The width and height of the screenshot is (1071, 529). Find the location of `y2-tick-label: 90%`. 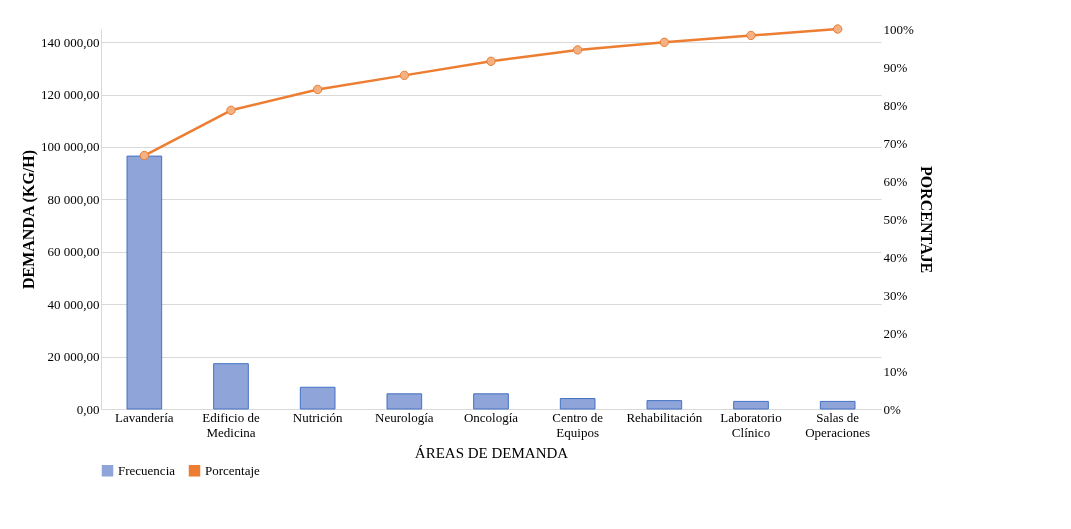

y2-tick-label: 90% is located at coordinates (895, 67).